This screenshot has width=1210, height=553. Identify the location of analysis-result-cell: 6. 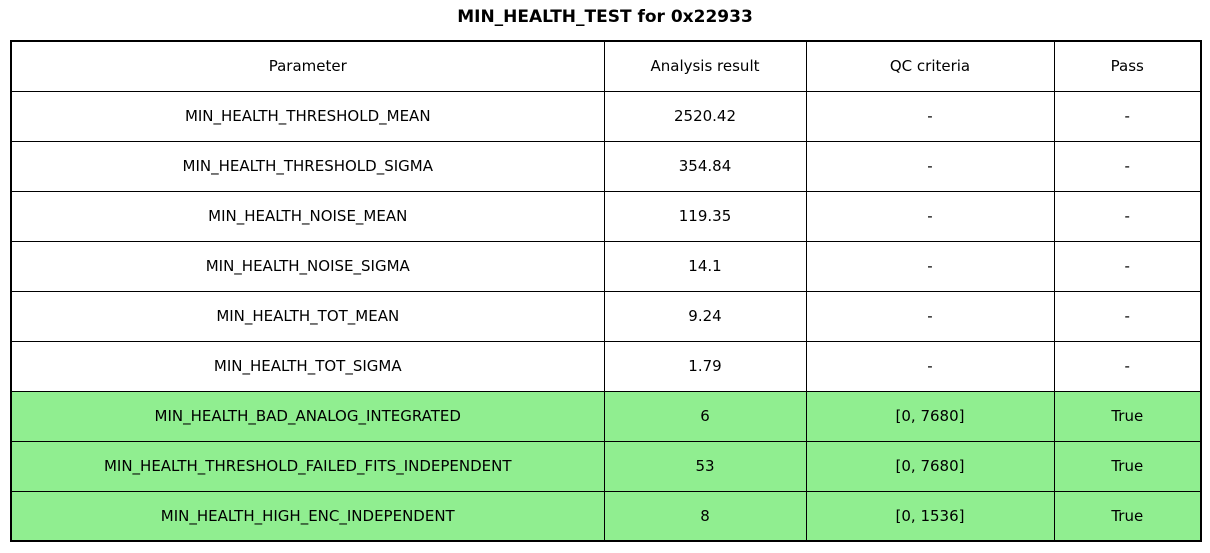
(705, 416).